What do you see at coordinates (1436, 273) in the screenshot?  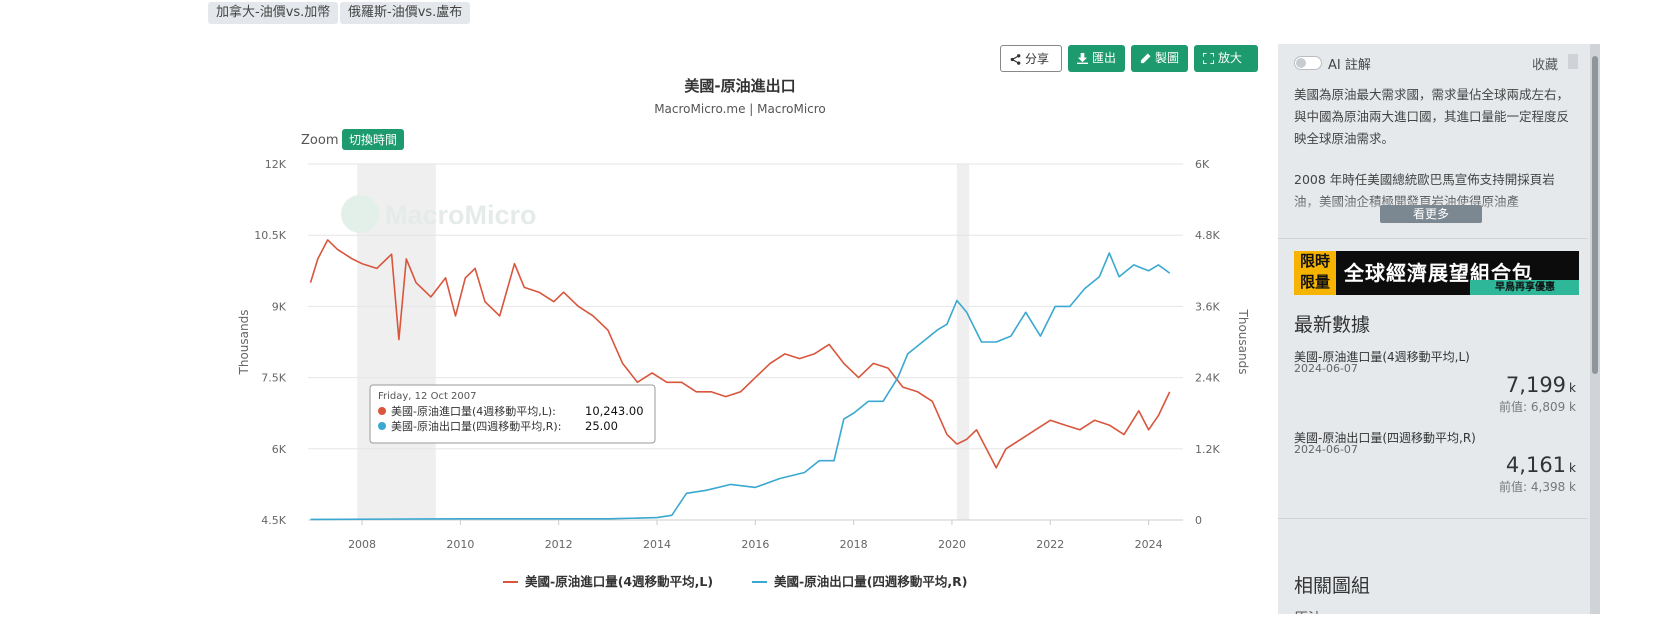 I see `promo-banner: 限時限量 全球經濟展望組合包 早鳥再享優惠` at bounding box center [1436, 273].